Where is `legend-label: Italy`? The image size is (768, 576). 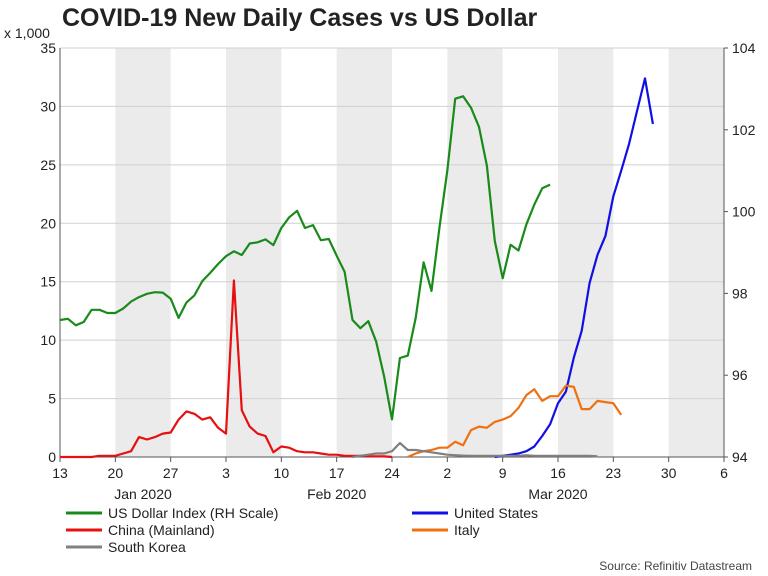 legend-label: Italy is located at coordinates (467, 530).